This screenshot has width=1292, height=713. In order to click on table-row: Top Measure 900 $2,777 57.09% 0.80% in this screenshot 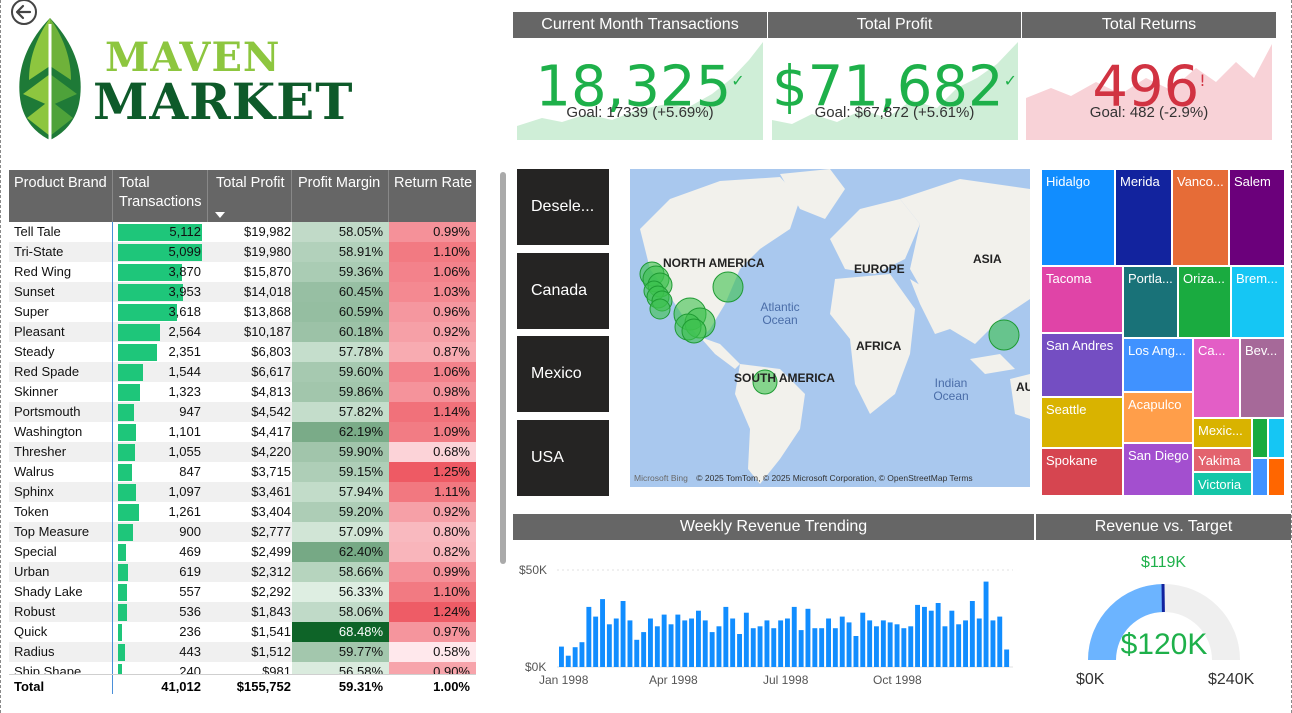, I will do `click(242, 532)`.